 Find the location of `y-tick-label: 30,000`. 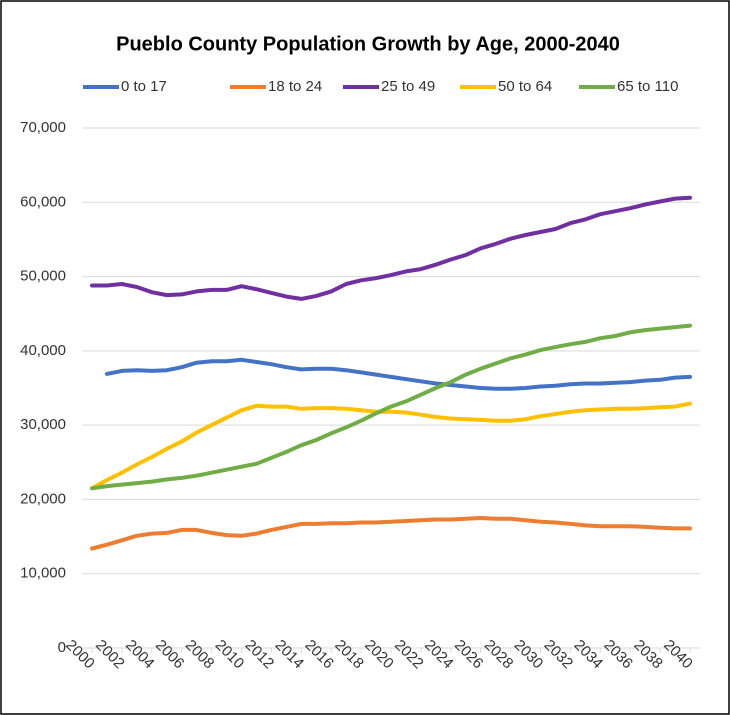

y-tick-label: 30,000 is located at coordinates (43, 424).